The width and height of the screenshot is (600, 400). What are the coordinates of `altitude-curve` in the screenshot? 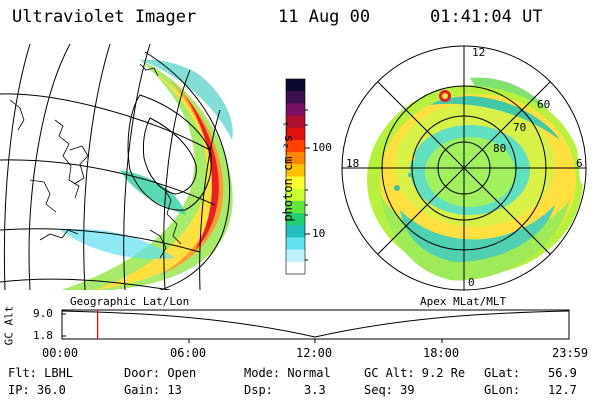 It's located at (315, 324).